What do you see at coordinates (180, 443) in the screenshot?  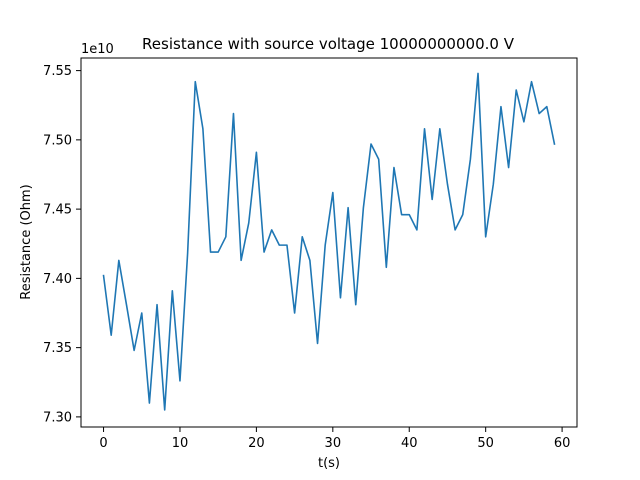 I see `x-tick-label: 10` at bounding box center [180, 443].